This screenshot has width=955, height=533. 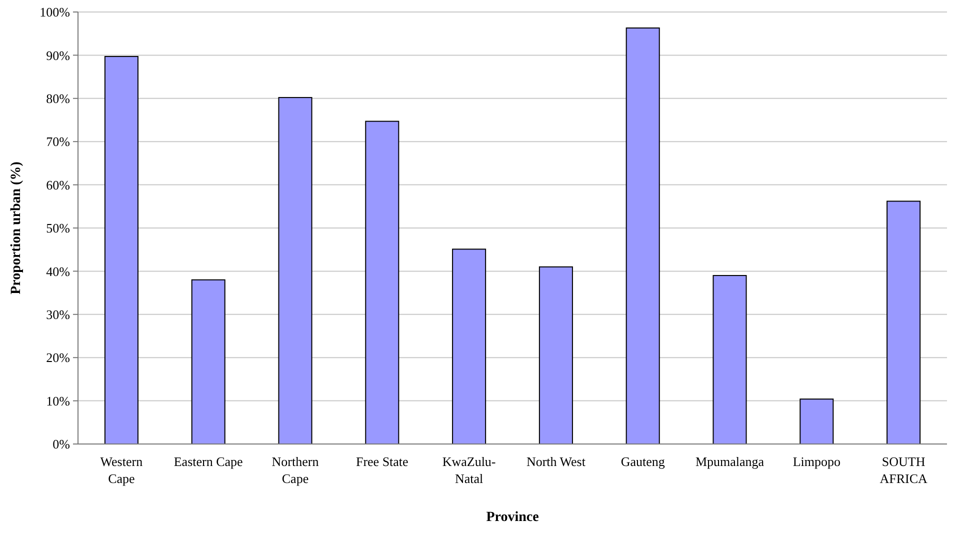 I want to click on y-tick-label: 20%, so click(x=58, y=358).